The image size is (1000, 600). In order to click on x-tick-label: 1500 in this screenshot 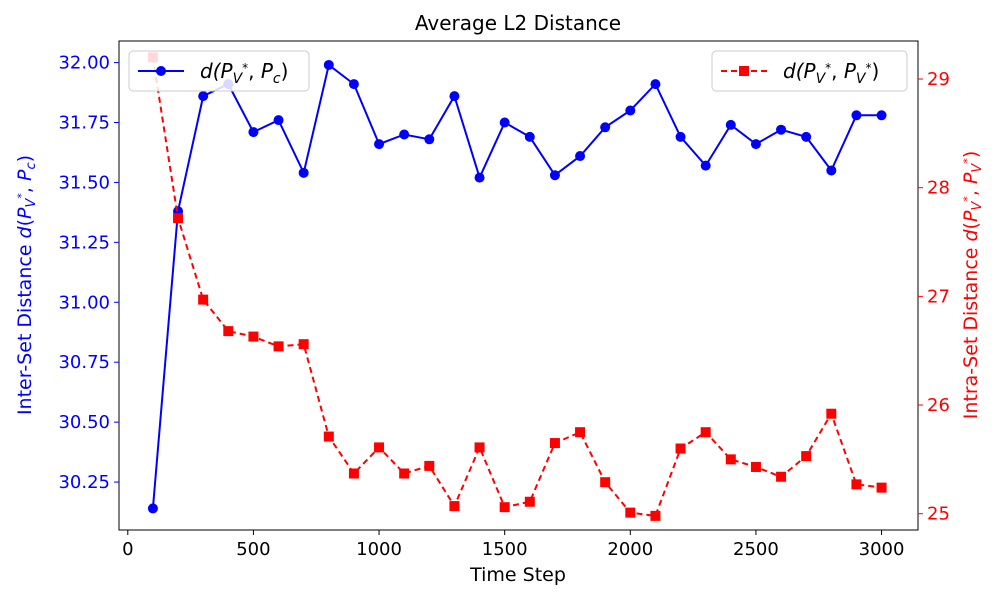, I will do `click(505, 549)`.